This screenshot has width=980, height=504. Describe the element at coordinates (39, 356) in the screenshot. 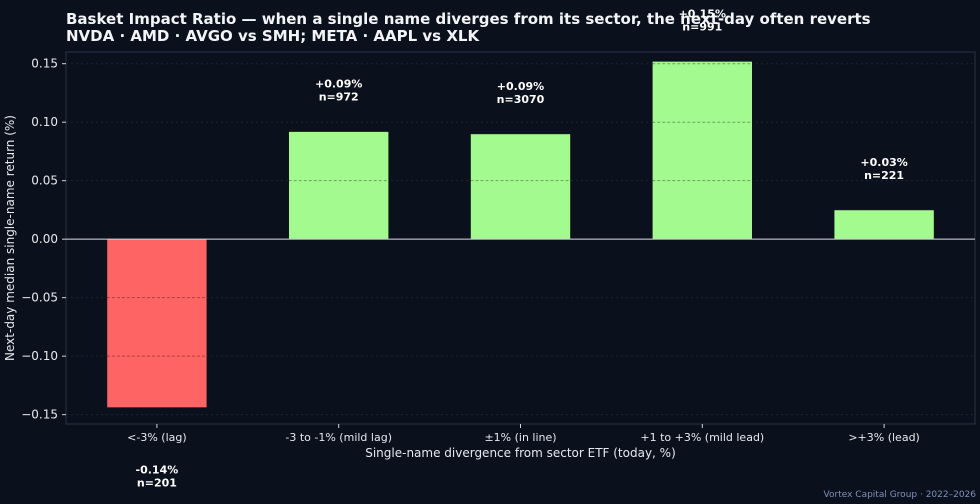

I see `y-tick-label: −0.10` at that location.